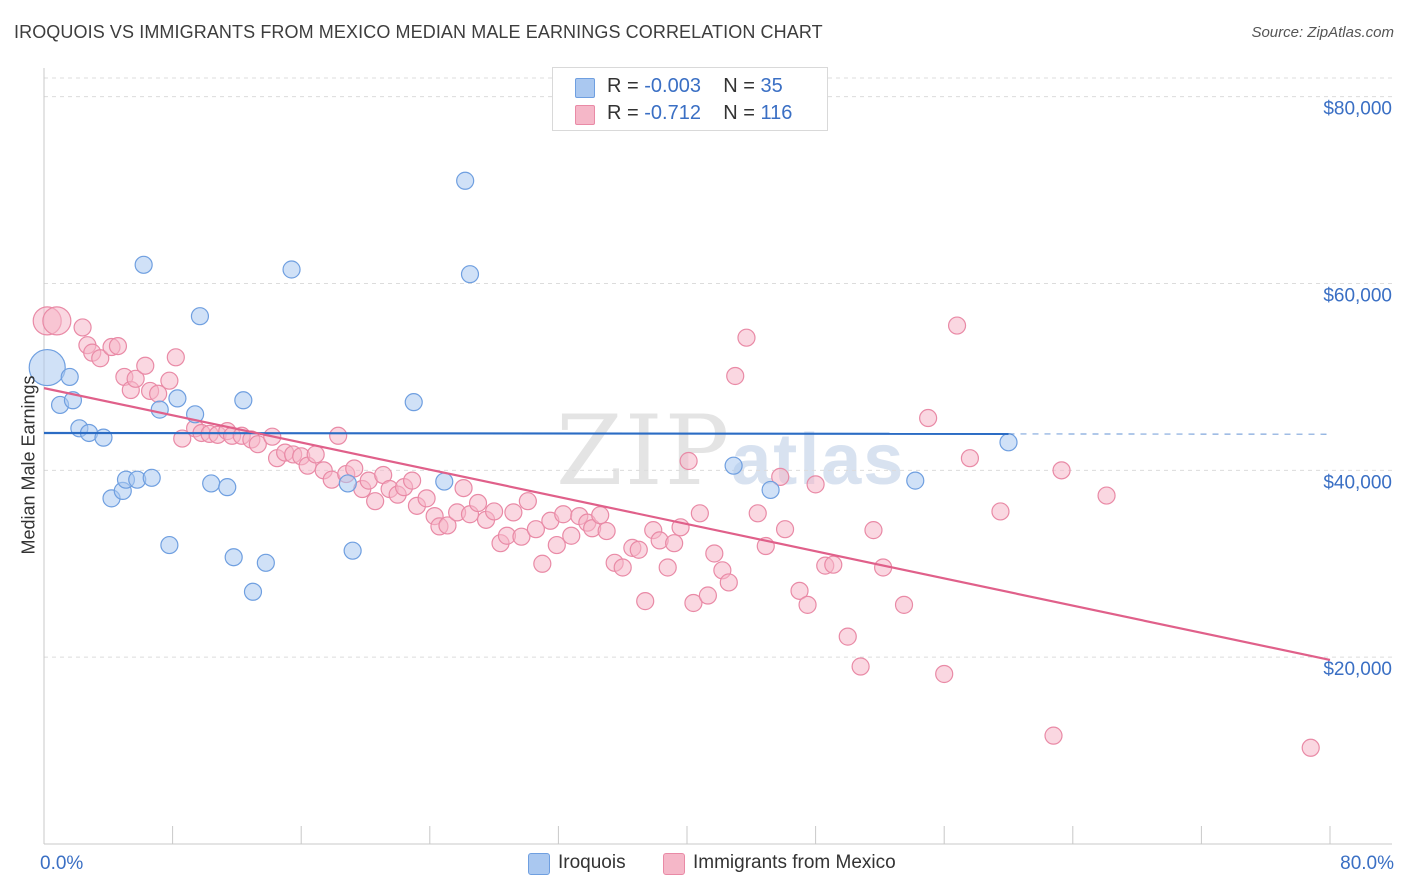  What do you see at coordinates (592, 862) in the screenshot?
I see `bottom-legend-label-iroquois: Iroquois` at bounding box center [592, 862].